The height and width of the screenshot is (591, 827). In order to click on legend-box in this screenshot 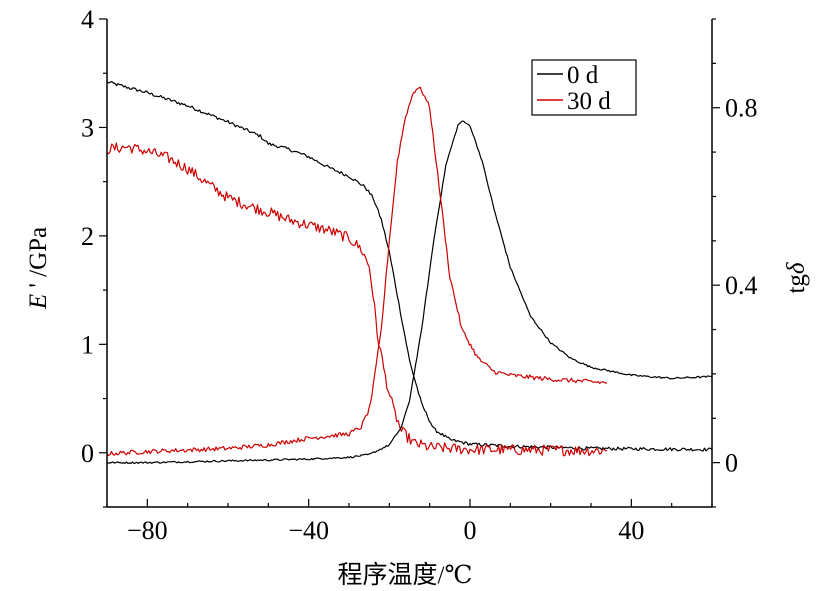, I will do `click(584, 87)`.